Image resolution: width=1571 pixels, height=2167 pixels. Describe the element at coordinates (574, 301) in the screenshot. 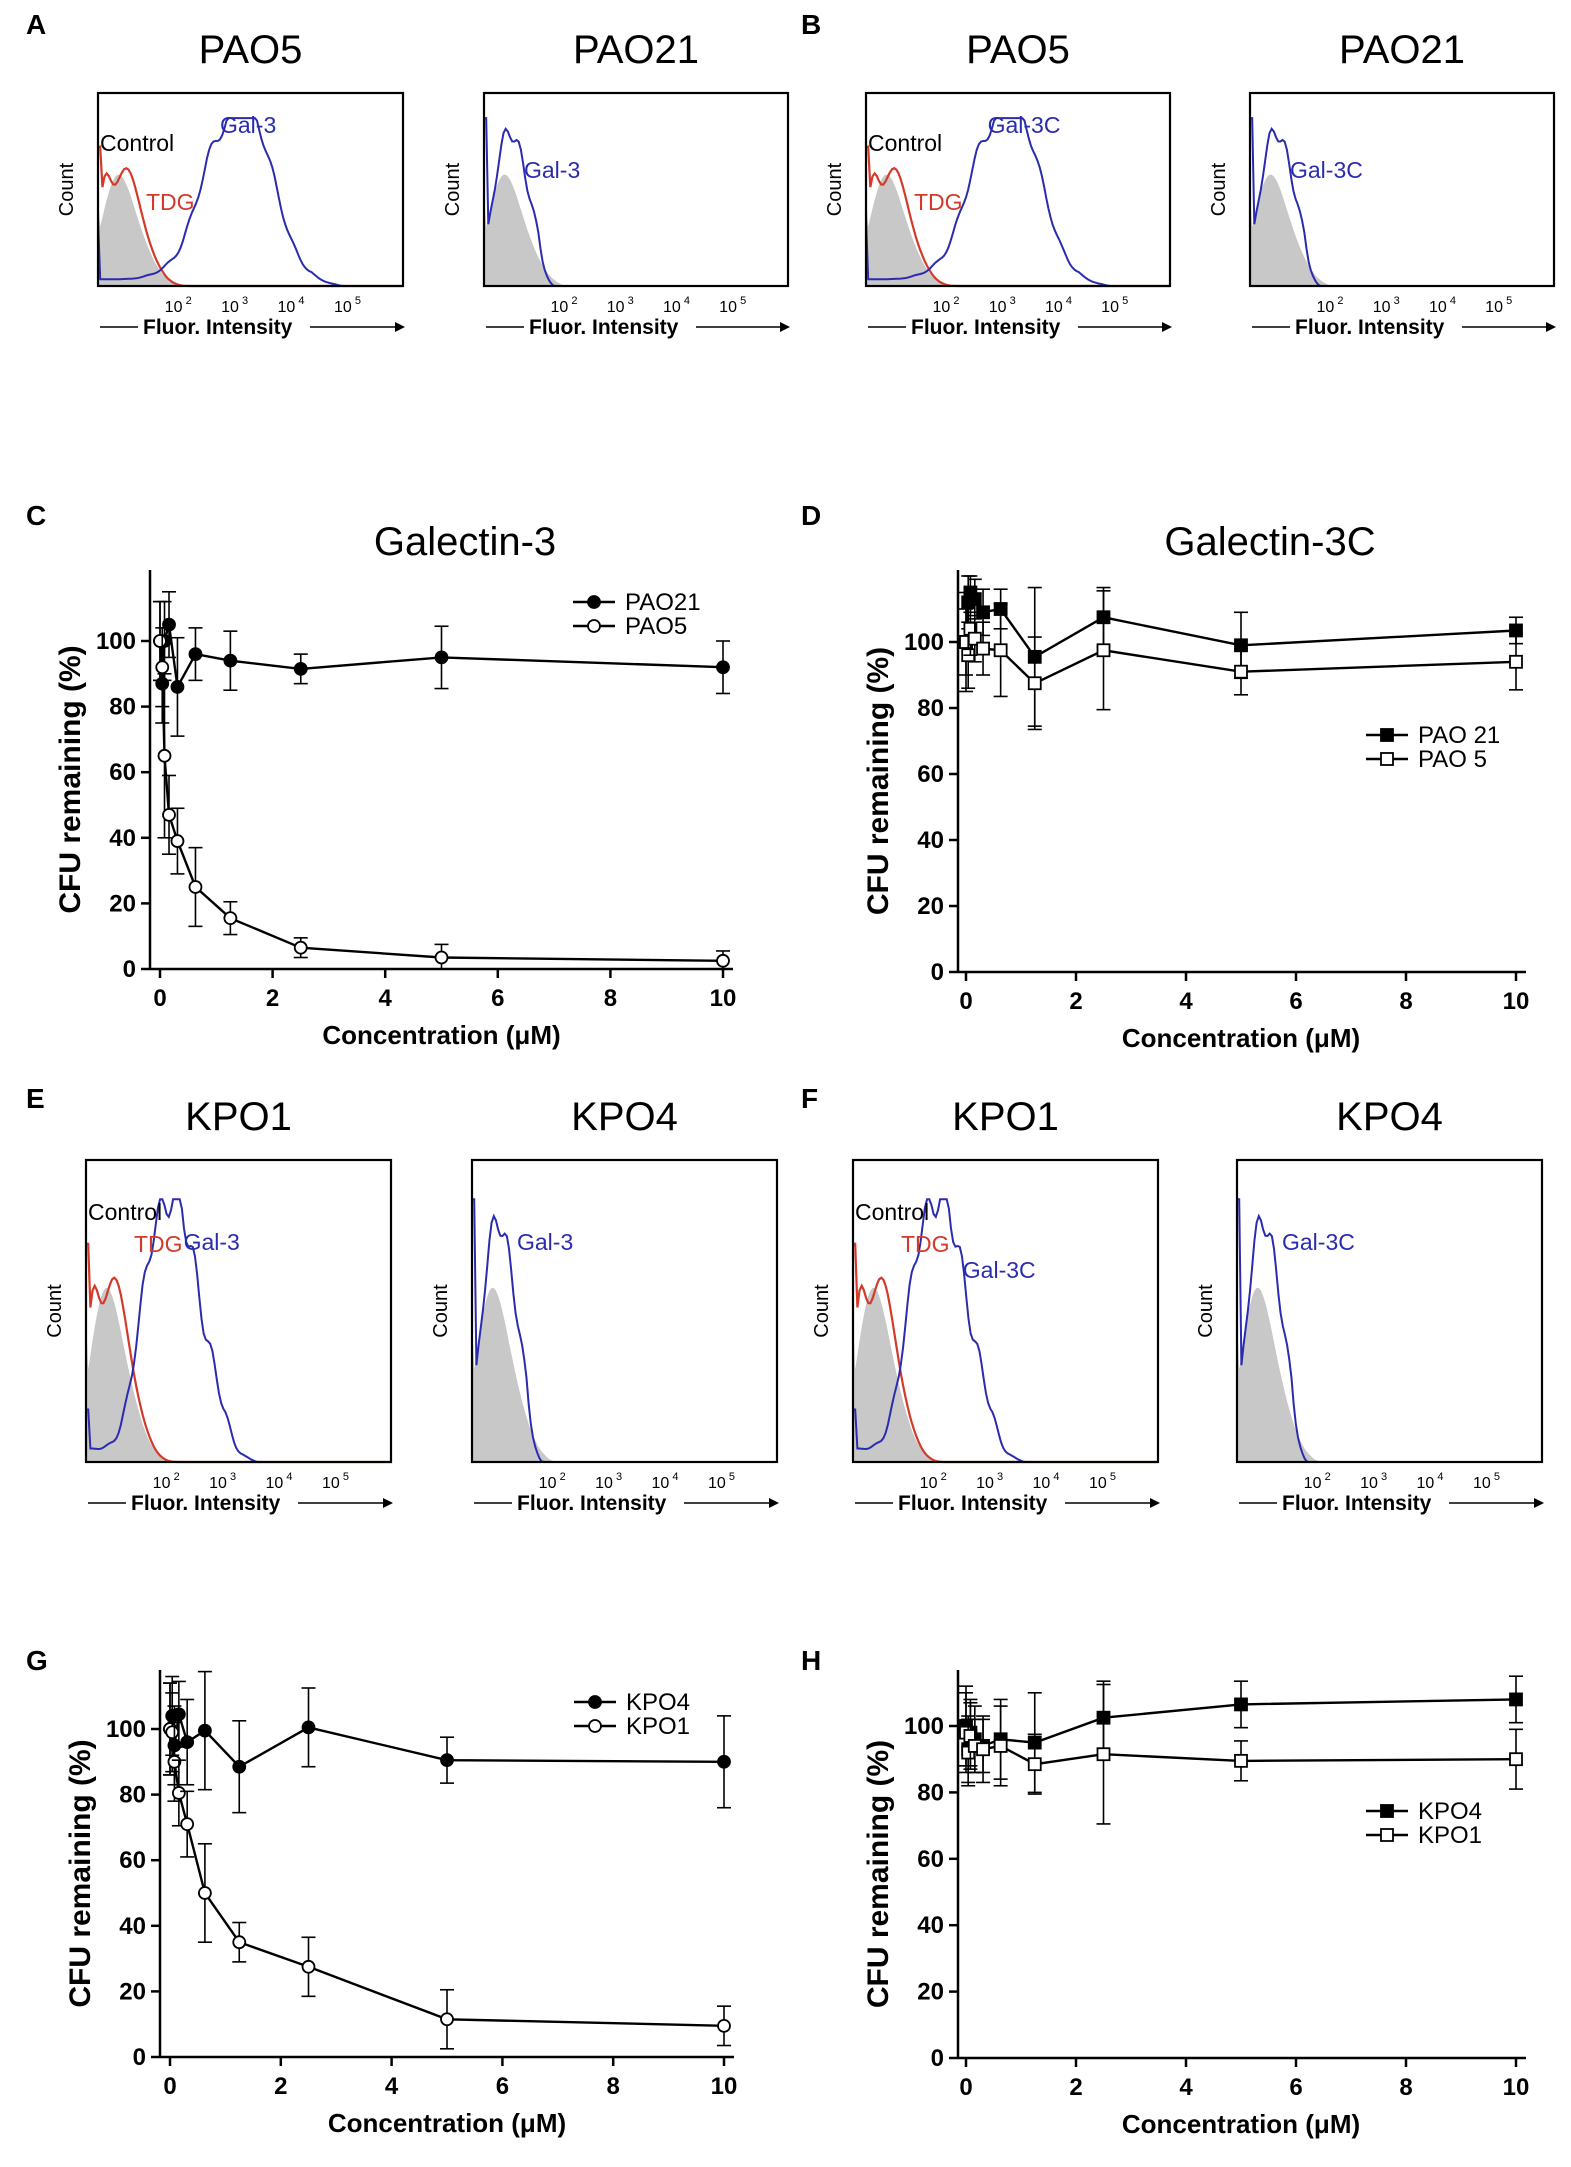

I see `x-tick-exponent: 2` at that location.